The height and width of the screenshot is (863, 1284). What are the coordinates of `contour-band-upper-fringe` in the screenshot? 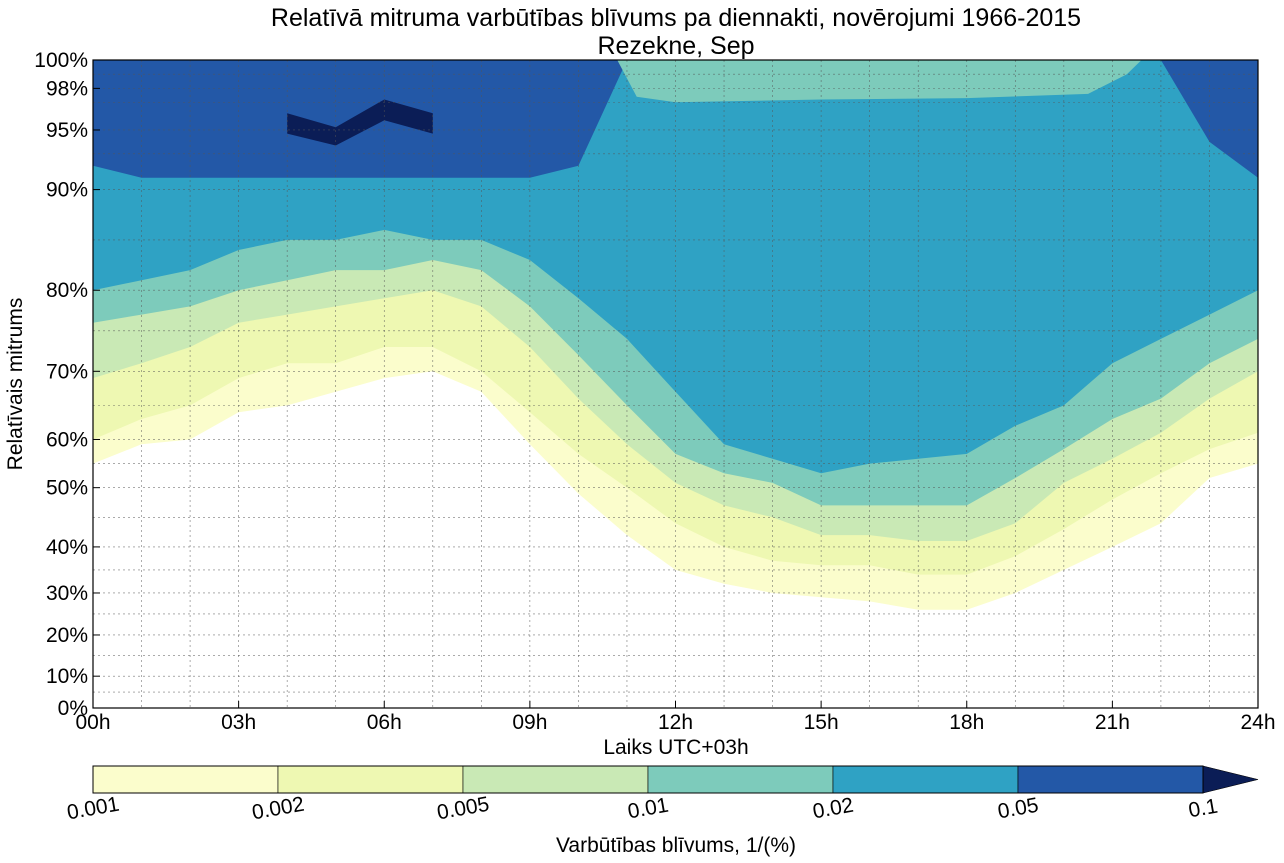 It's located at (879, 81).